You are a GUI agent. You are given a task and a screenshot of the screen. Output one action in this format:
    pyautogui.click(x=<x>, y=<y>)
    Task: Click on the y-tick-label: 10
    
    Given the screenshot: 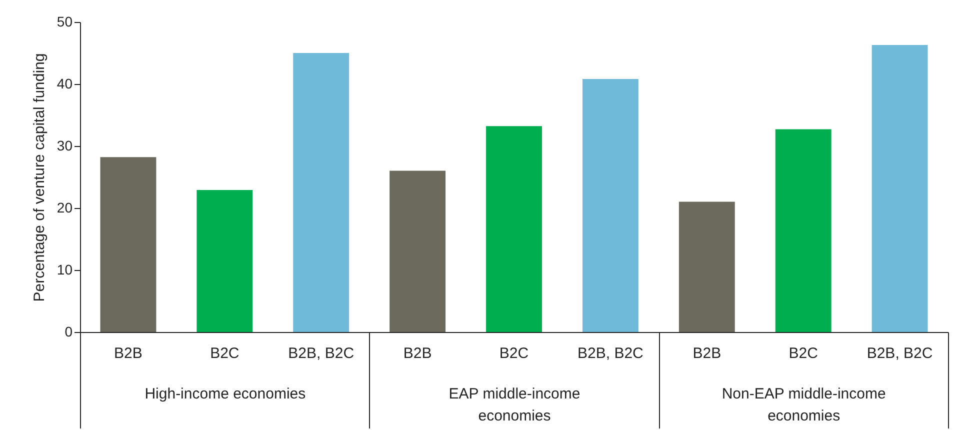 What is the action you would take?
    pyautogui.click(x=64, y=270)
    